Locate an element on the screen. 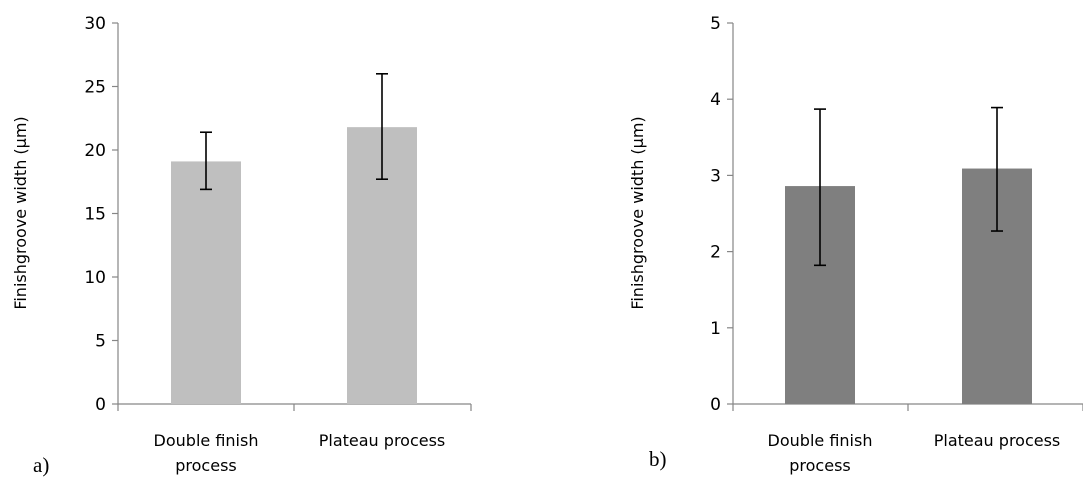 Image resolution: width=1083 pixels, height=482 pixels. y-tick-label: 3 is located at coordinates (715, 176).